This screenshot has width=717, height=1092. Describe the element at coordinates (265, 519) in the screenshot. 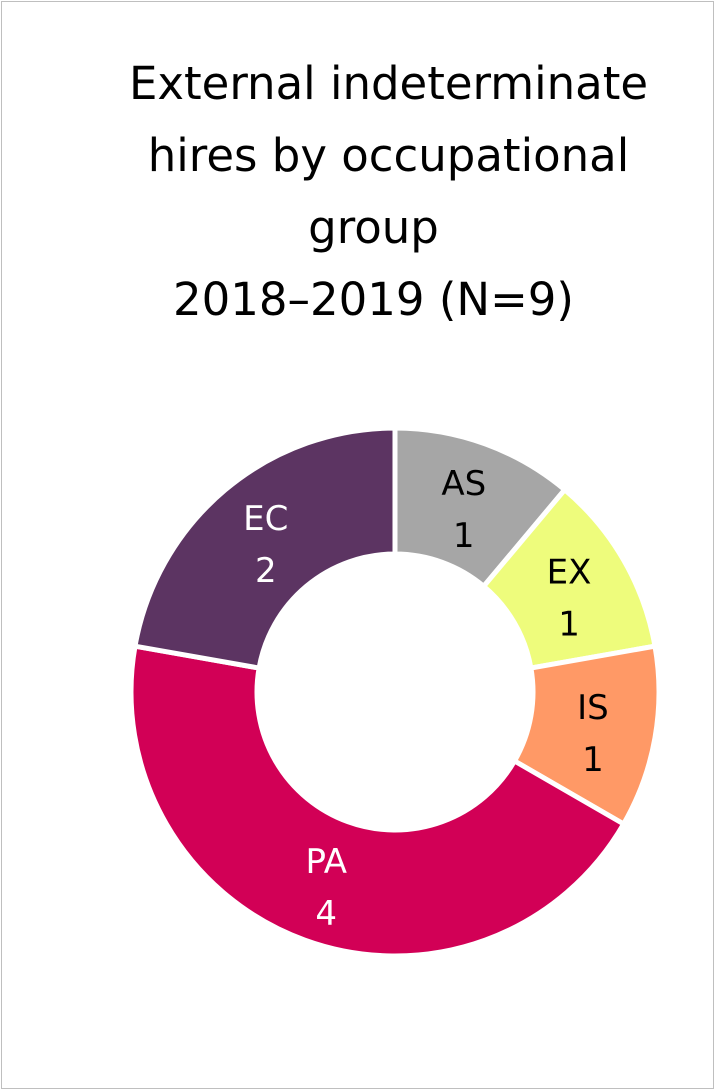

I see `slice-category-label: EC` at that location.